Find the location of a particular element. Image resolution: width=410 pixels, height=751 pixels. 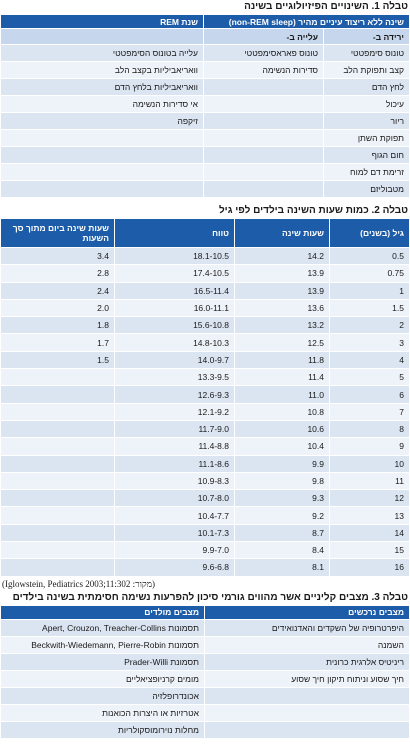

table-cell: מומים קרניופציאליים is located at coordinates (102, 678).